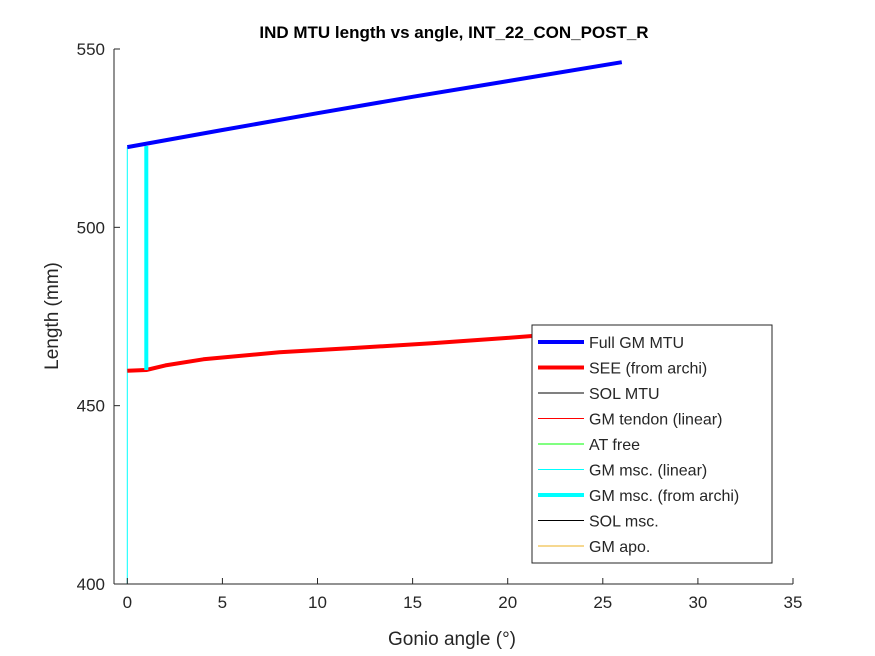 Image resolution: width=875 pixels, height=656 pixels. What do you see at coordinates (648, 471) in the screenshot?
I see `legend-label: GM msc. (linear)` at bounding box center [648, 471].